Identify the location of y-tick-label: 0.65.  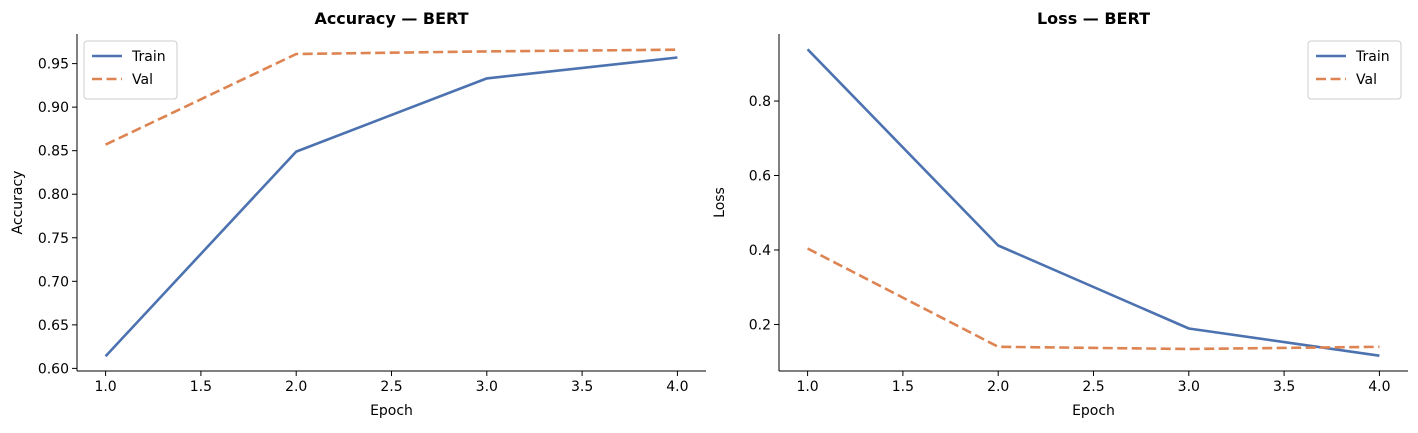
(53, 326).